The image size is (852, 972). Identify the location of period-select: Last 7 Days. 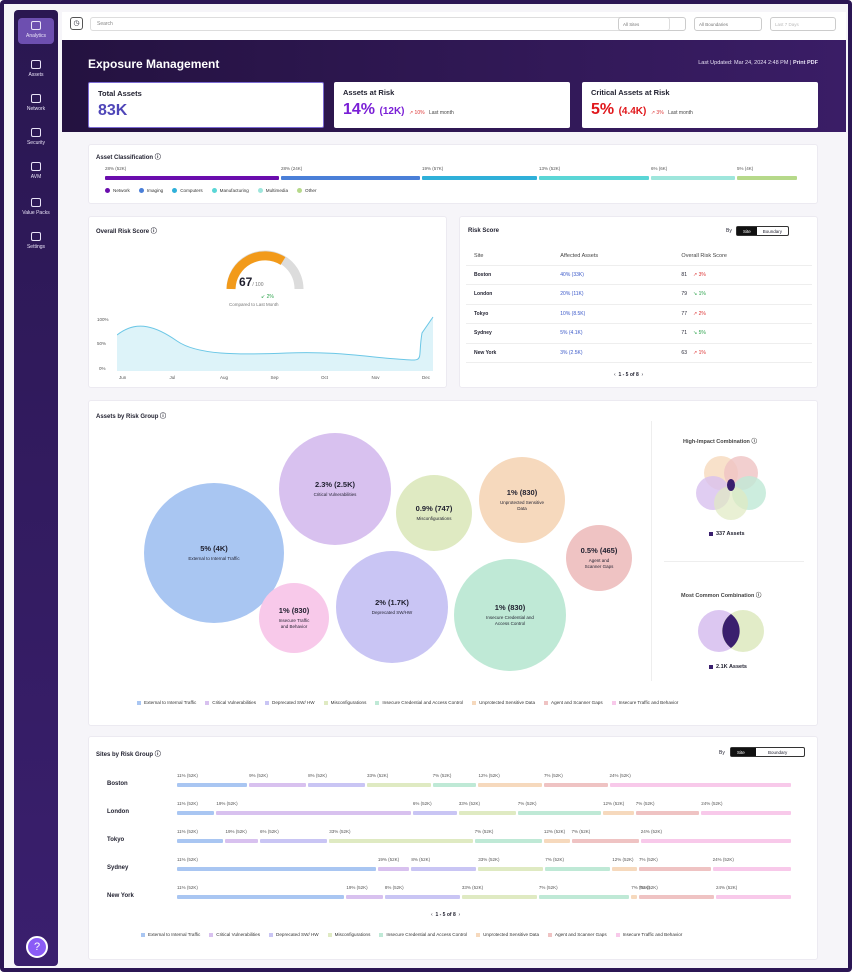
(803, 24).